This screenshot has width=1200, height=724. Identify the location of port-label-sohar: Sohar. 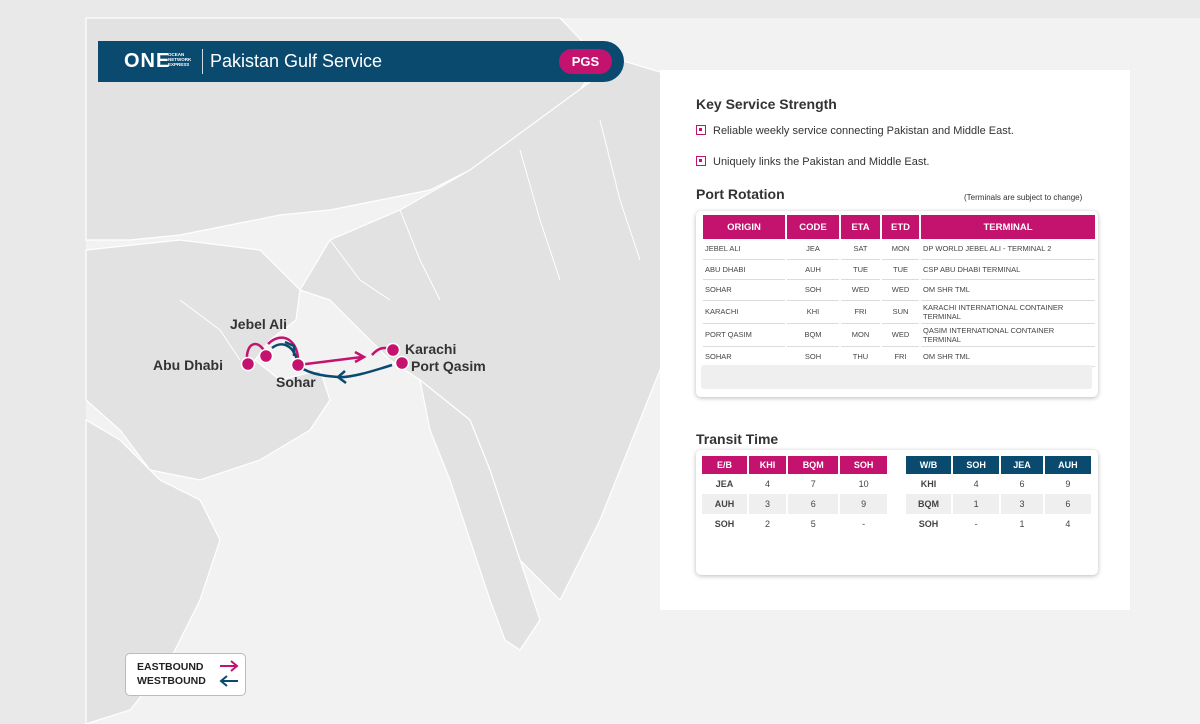
(296, 382).